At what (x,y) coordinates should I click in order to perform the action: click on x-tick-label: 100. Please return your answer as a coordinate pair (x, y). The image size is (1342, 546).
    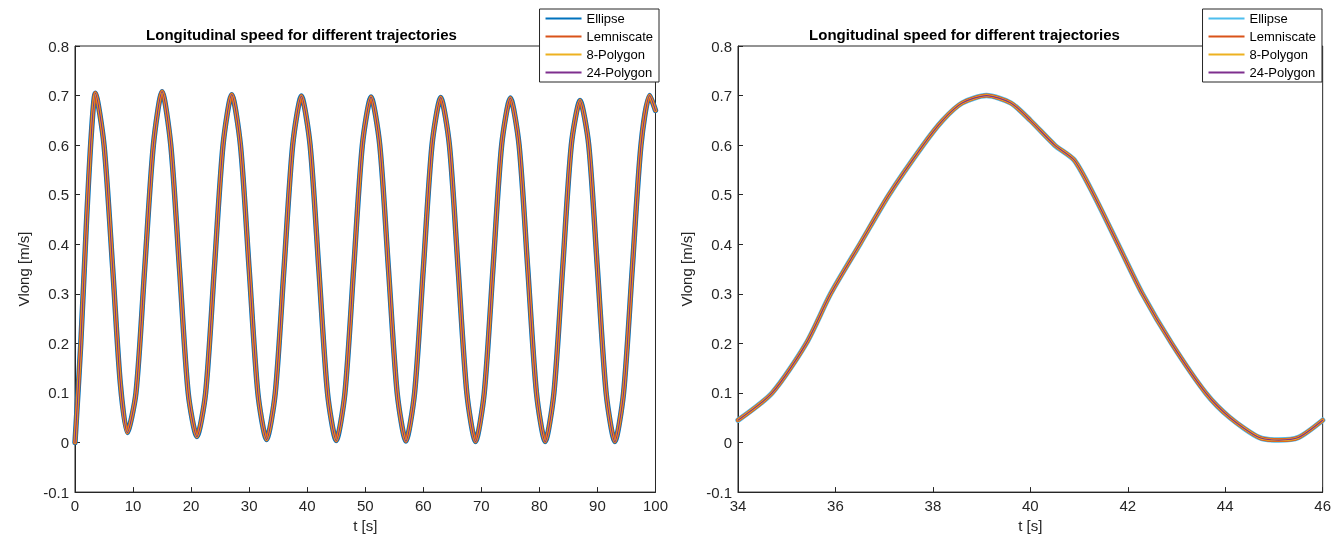
    Looking at the image, I should click on (655, 506).